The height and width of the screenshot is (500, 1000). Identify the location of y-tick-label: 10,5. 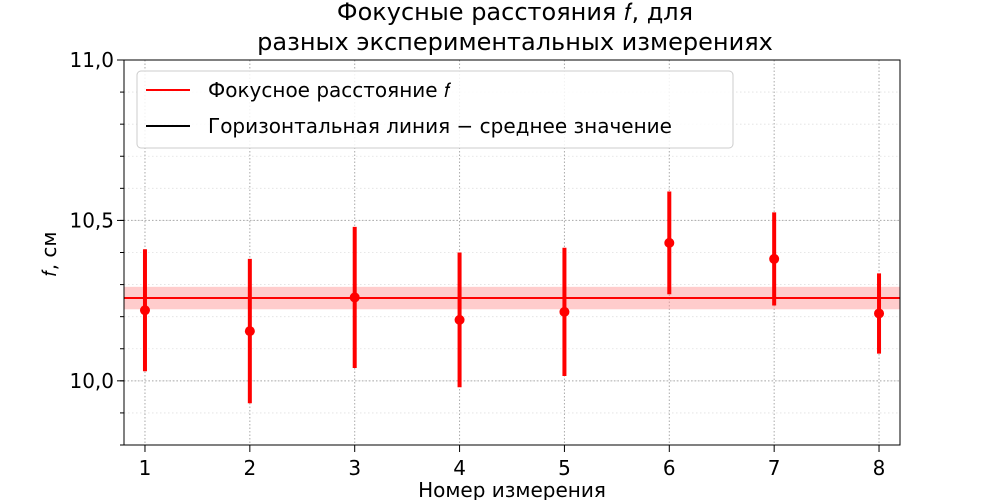
(91, 220).